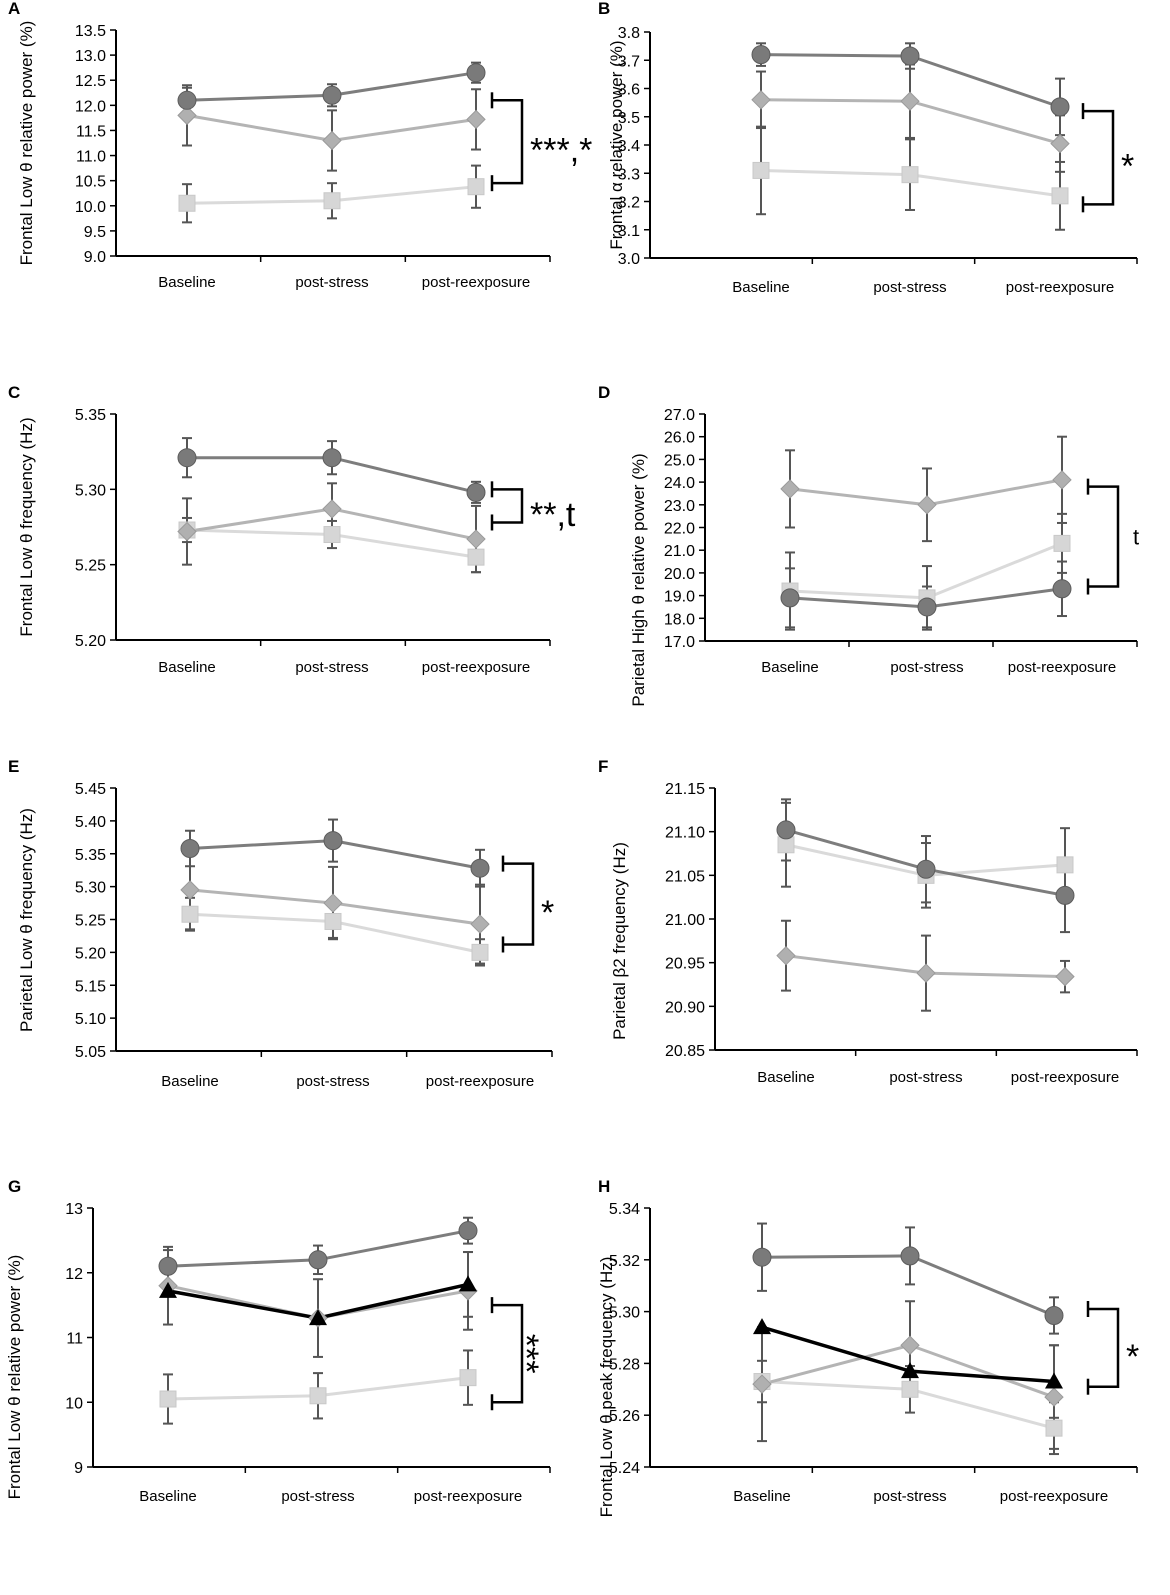 The image size is (1170, 1595). Describe the element at coordinates (619, 941) in the screenshot. I see `y-axis-label: Parietal β2 frequency (Hz)` at that location.